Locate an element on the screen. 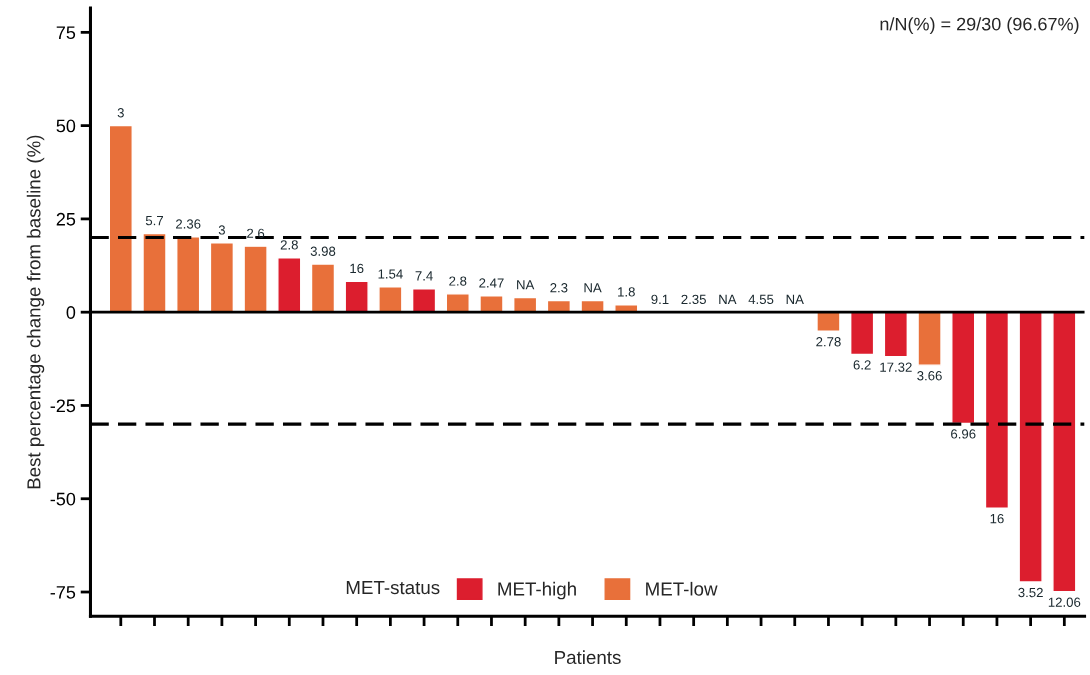 The image size is (1090, 675). y-tick-label: -50 is located at coordinates (63, 499).